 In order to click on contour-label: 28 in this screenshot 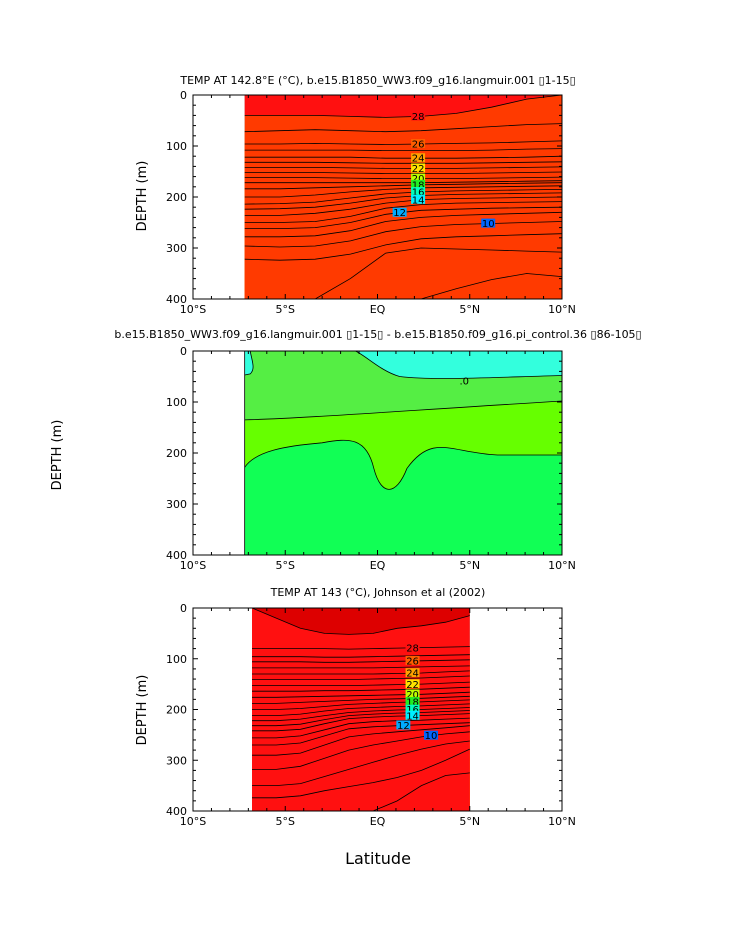, I will do `click(412, 648)`.